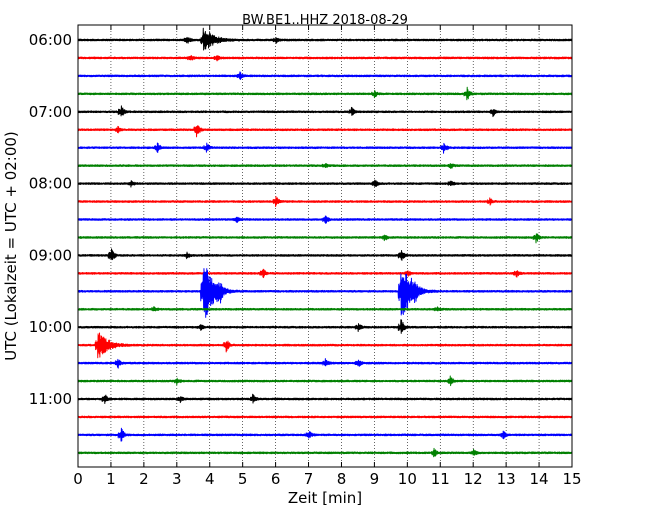  I want to click on x-tick-label: 0, so click(78, 479).